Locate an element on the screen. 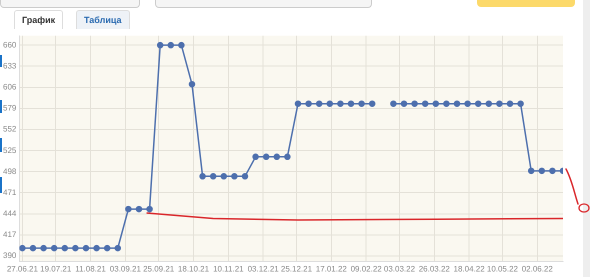  x-tick-label: 25.12.21 is located at coordinates (296, 269).